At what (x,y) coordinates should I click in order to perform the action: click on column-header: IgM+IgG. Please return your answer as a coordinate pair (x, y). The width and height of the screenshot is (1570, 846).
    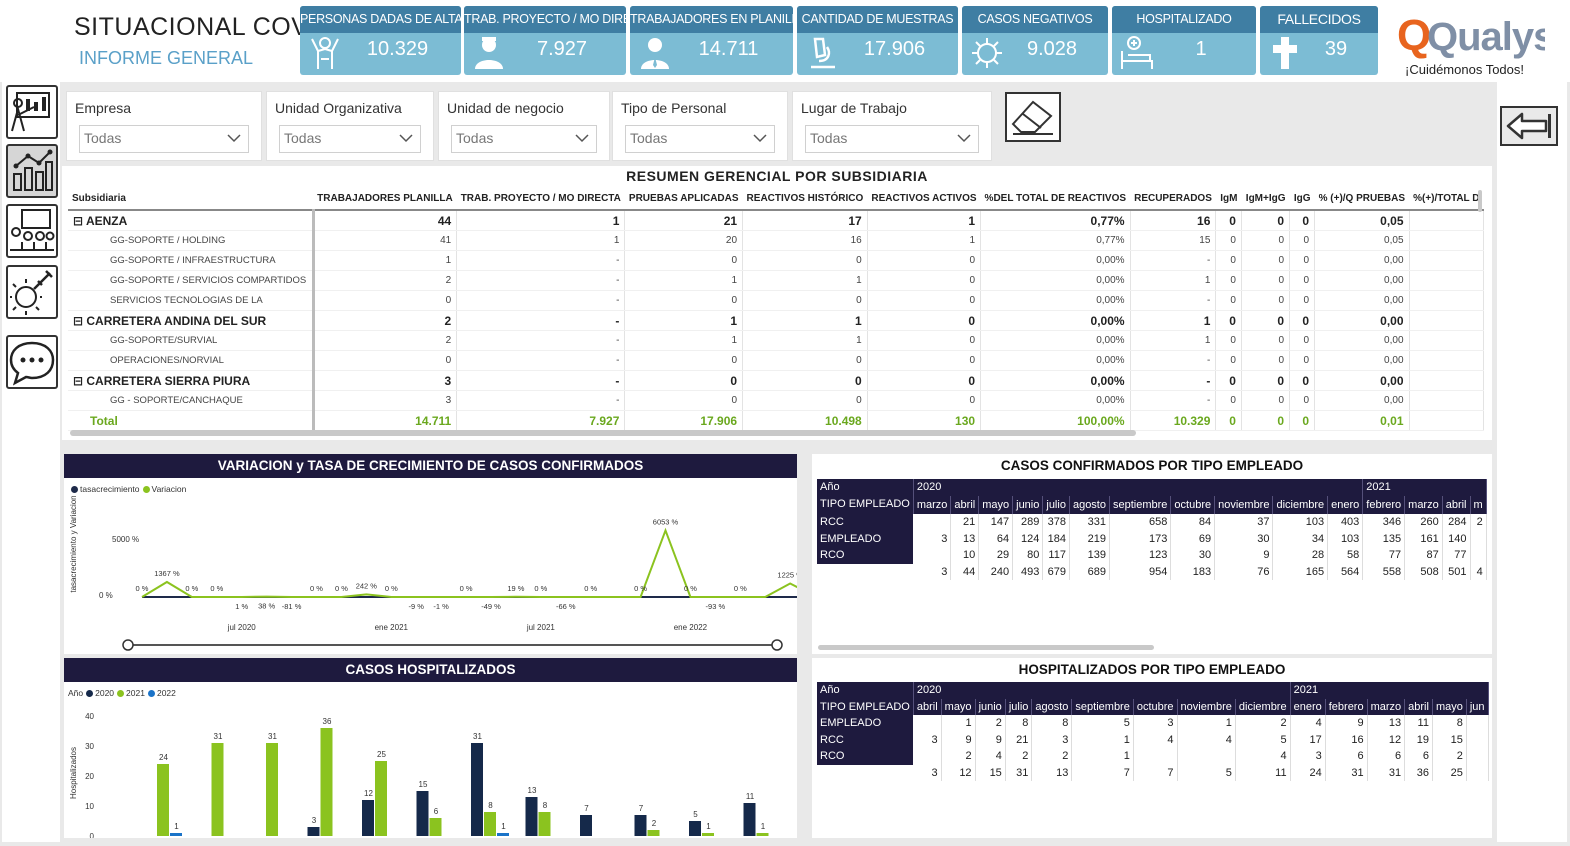
    Looking at the image, I should click on (1265, 199).